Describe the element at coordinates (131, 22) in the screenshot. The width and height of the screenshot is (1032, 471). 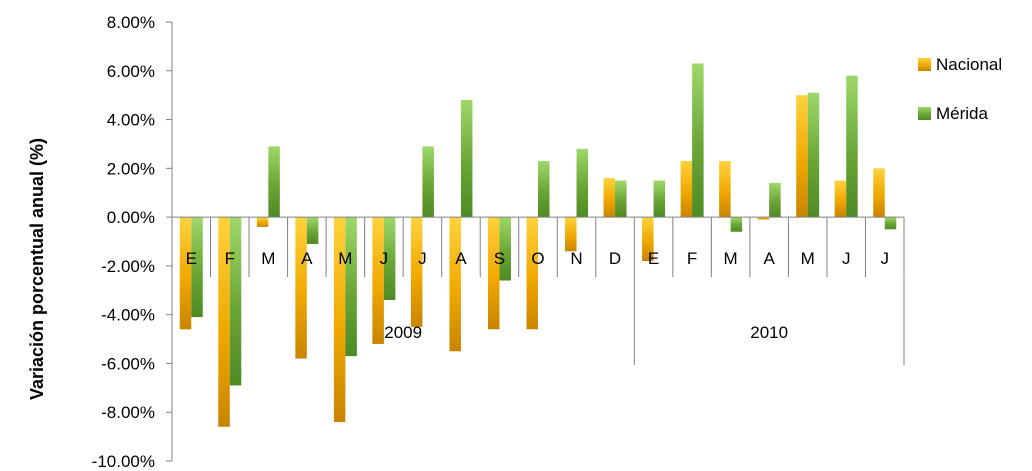
I see `y-tick-label: 8.00%` at that location.